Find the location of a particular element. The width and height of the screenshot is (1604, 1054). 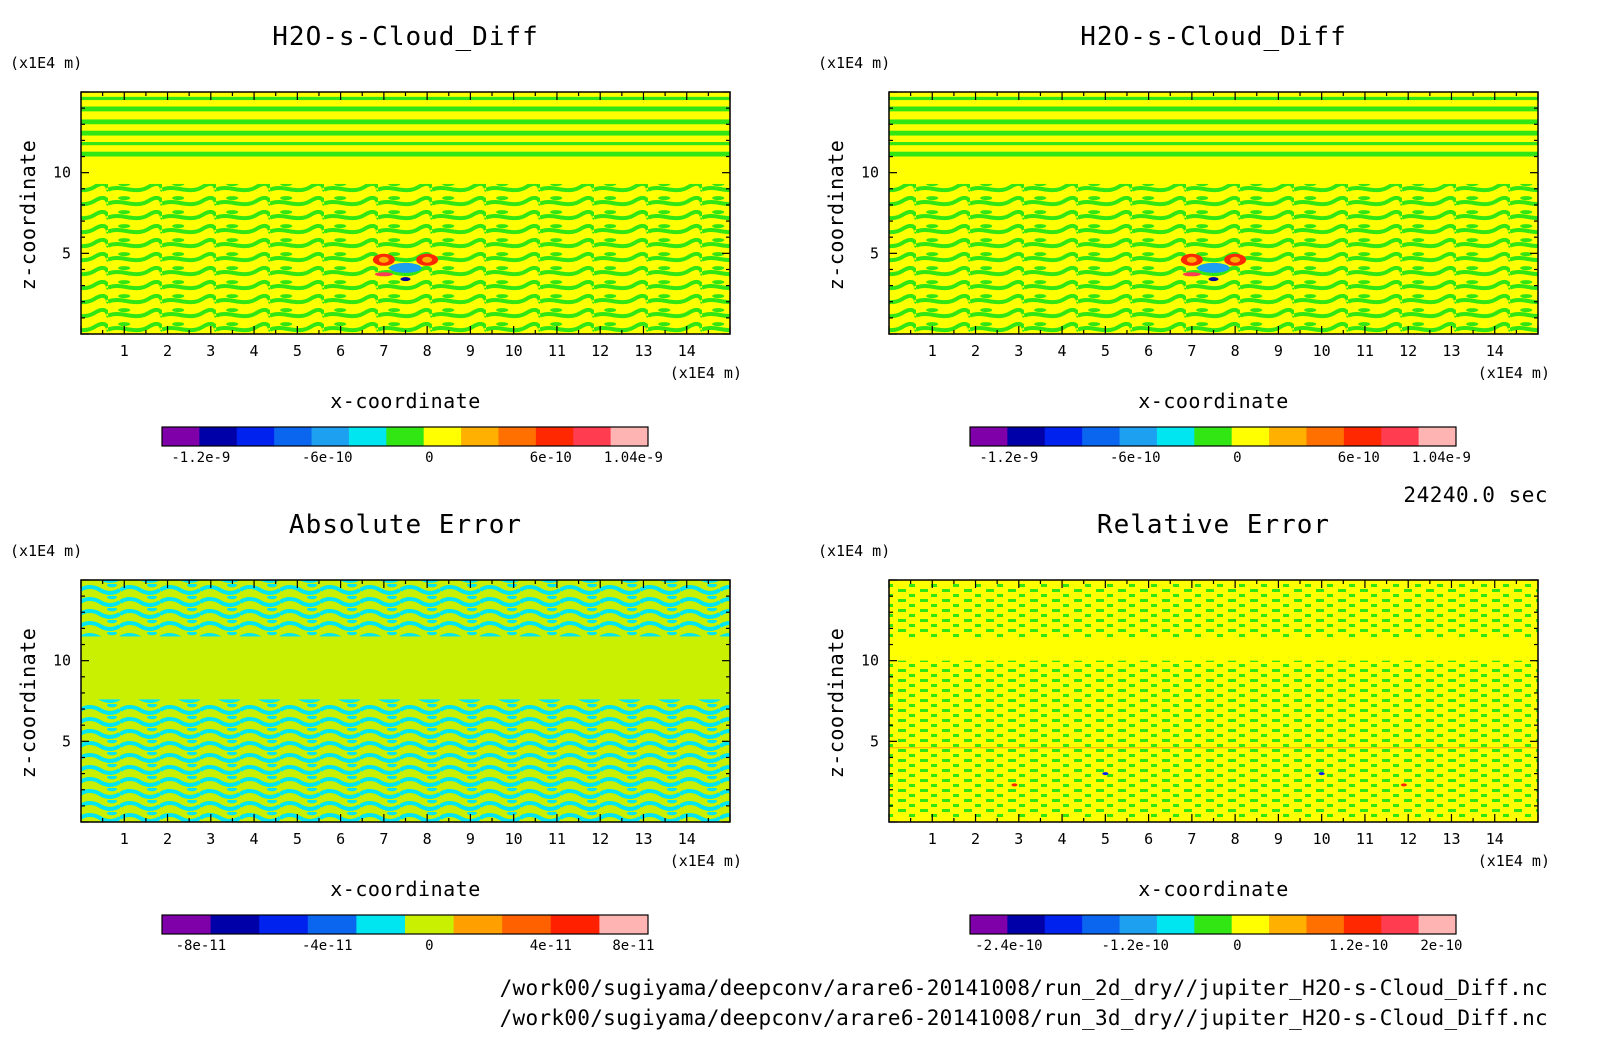

x-tick-label: 12 is located at coordinates (600, 839).